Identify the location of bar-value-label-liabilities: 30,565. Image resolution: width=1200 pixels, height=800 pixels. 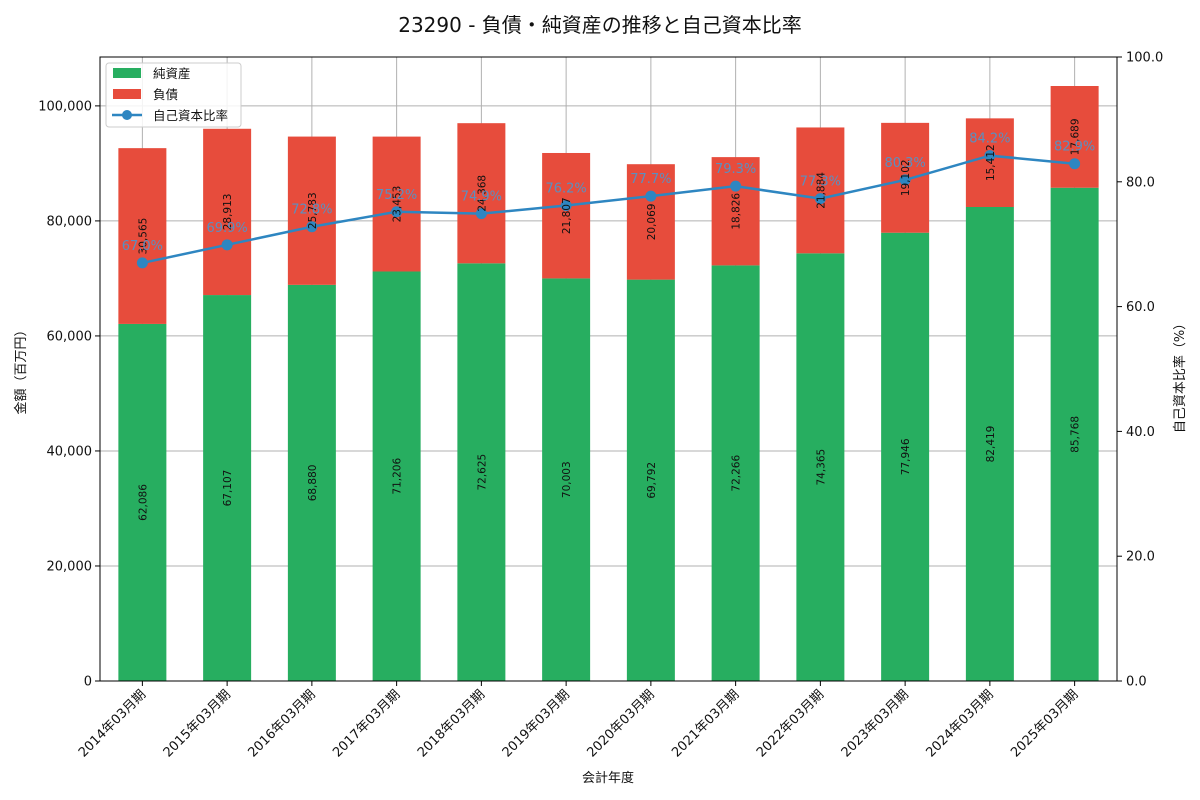
(143, 236).